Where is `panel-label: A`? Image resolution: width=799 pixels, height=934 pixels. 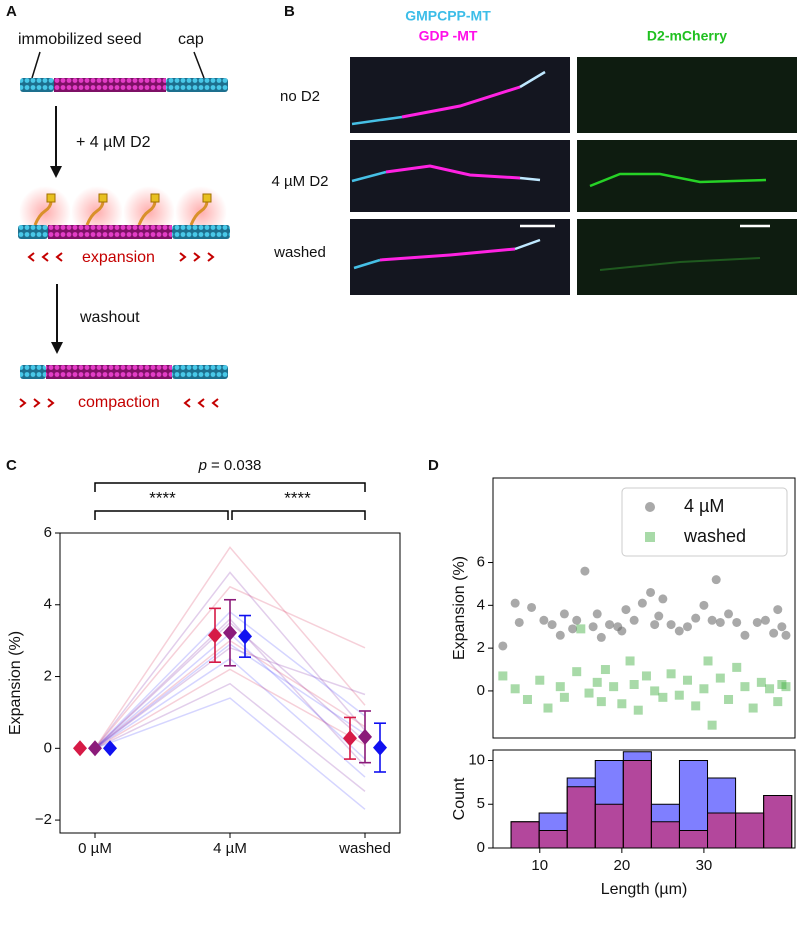
panel-label: A is located at coordinates (11, 11).